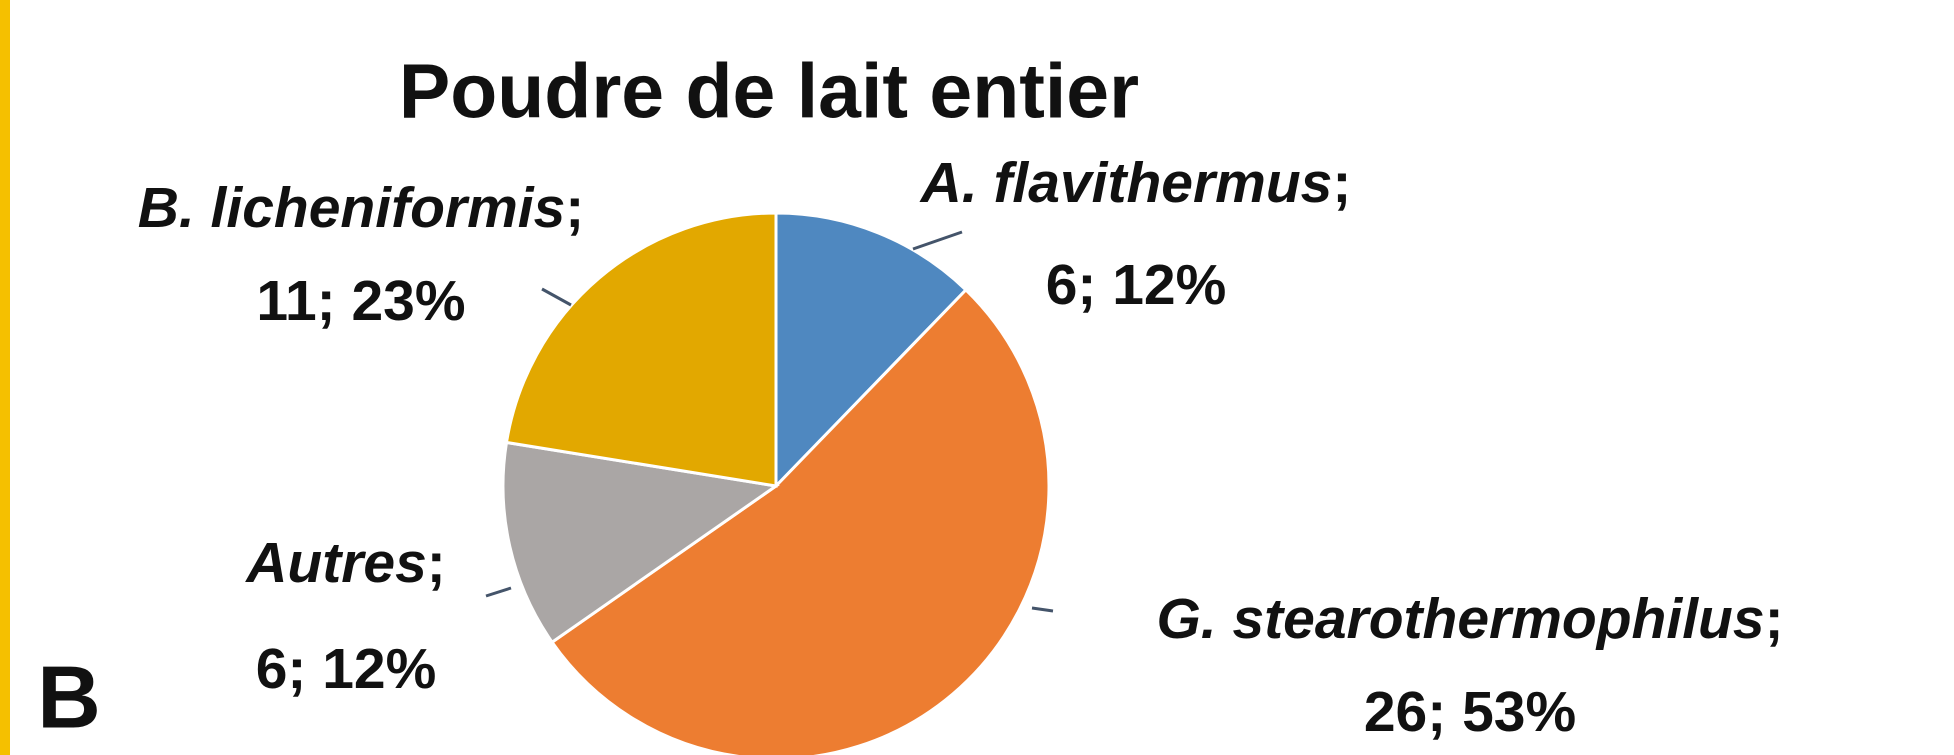  What do you see at coordinates (1126, 183) in the screenshot?
I see `category-name: A. flavithermus` at bounding box center [1126, 183].